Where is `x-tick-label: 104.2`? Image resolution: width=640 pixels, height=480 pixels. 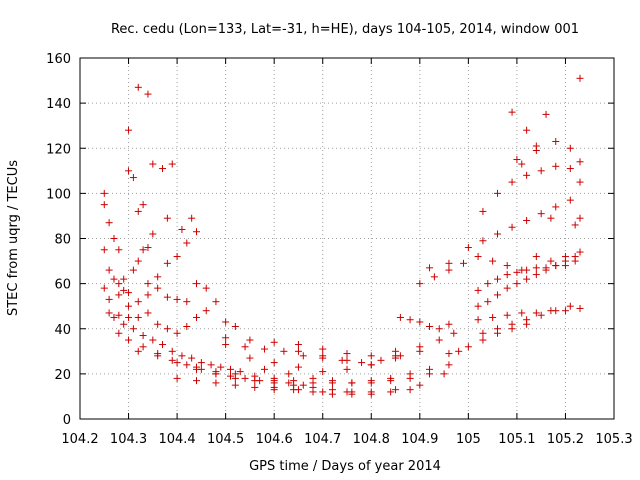
x-tick-label: 104.2 is located at coordinates (79, 439).